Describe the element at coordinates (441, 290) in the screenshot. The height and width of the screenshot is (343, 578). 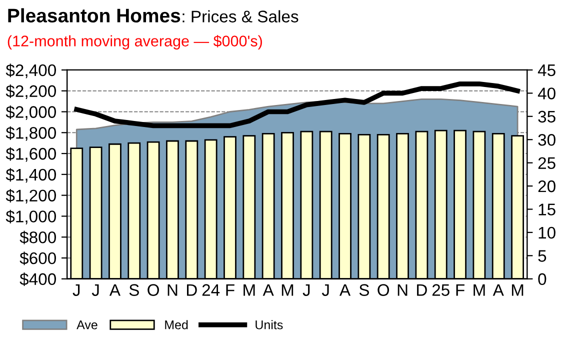
I see `x-tick-label: 25` at that location.